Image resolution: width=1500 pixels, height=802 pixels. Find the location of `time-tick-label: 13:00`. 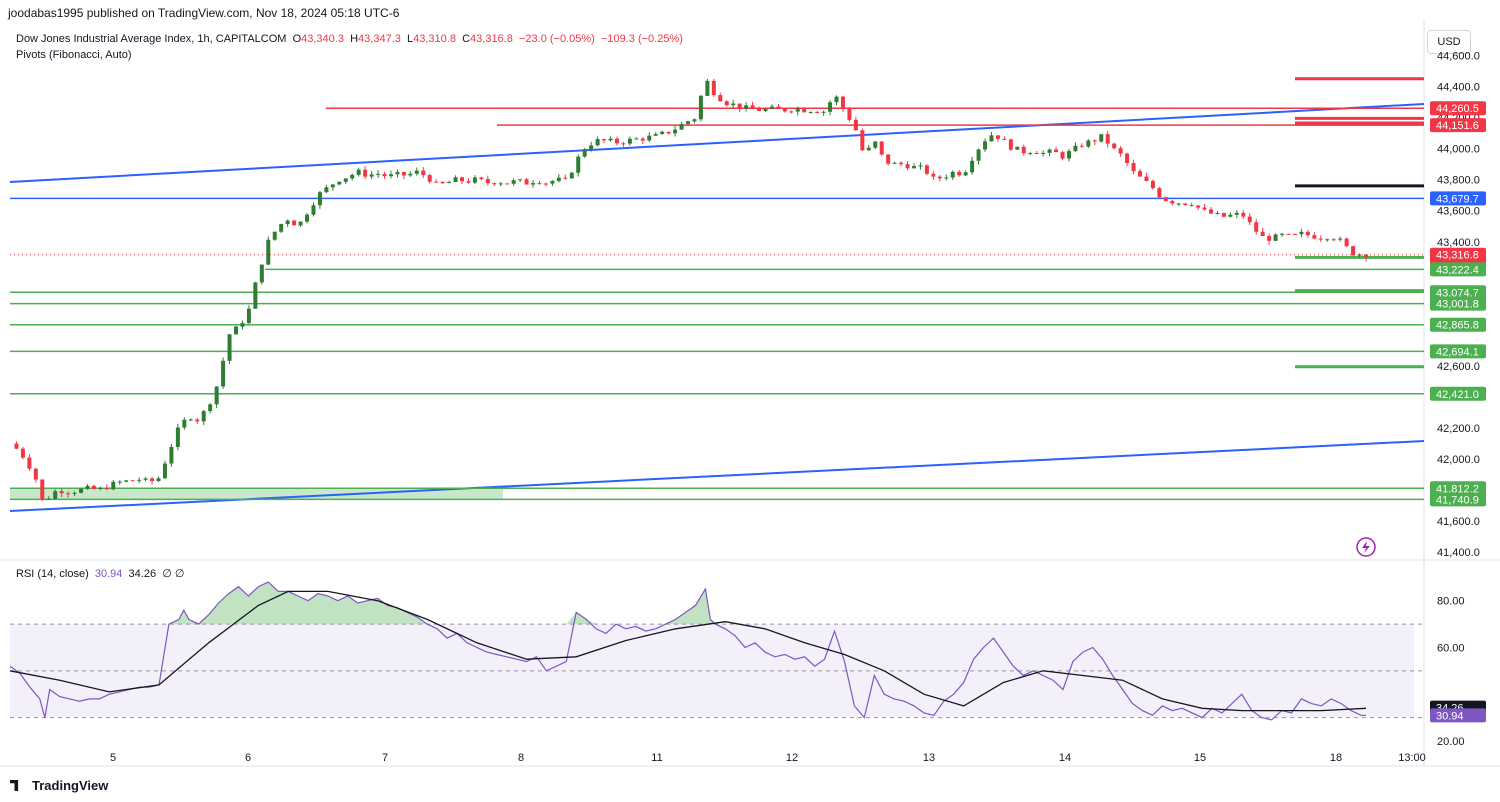

time-tick-label: 13:00 is located at coordinates (1412, 758).